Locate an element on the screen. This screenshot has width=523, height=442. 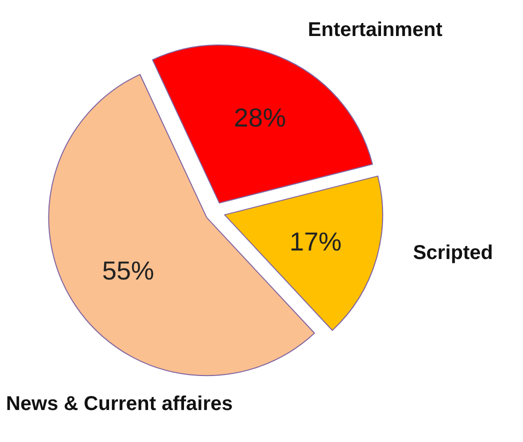
data-label: 17% is located at coordinates (316, 241).